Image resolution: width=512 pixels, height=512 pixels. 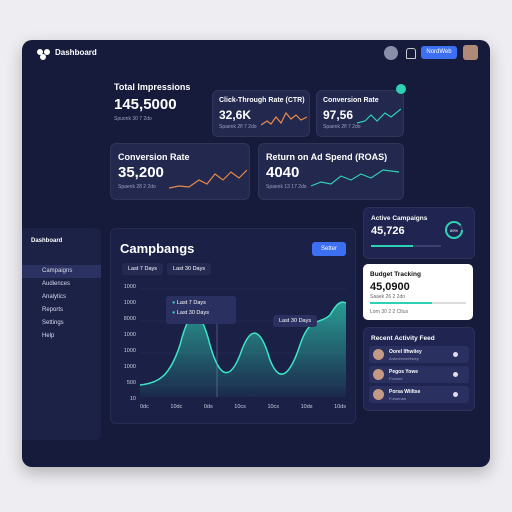 I want to click on card-foot: Lorn 30 2 2 Cltus, so click(x=389, y=312).